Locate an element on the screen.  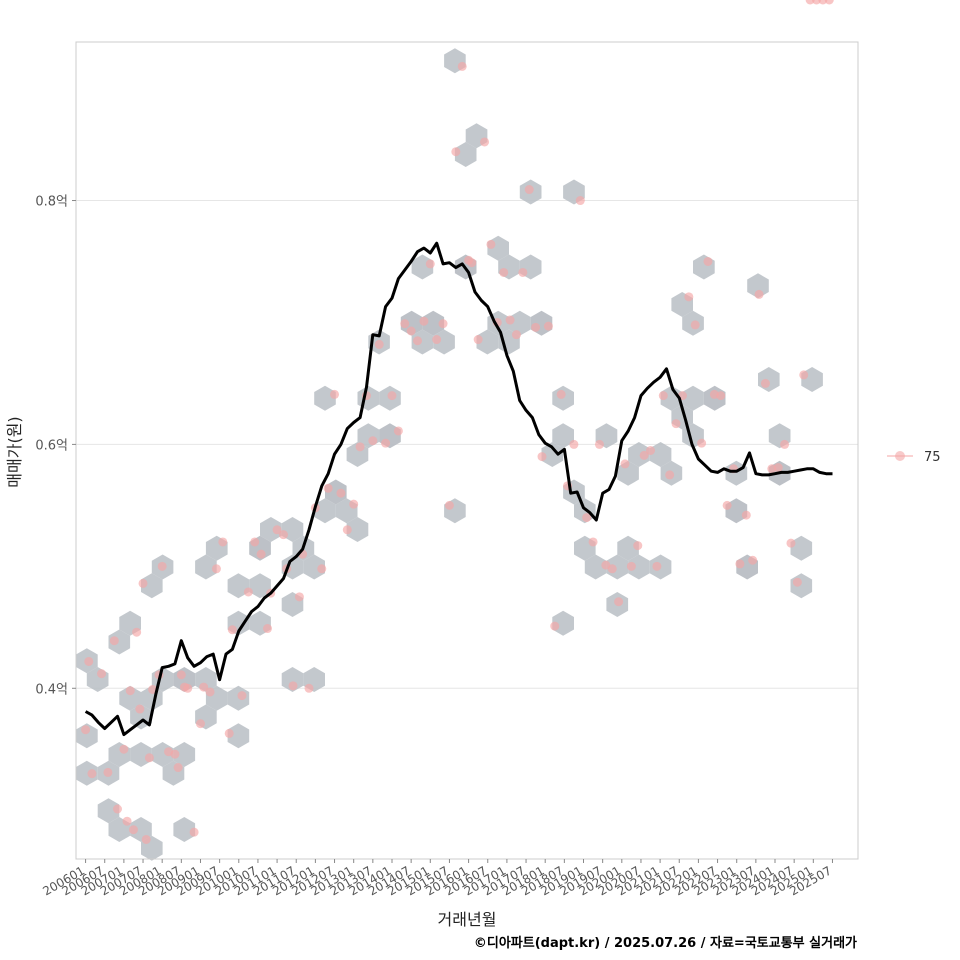
legend-key-point is located at coordinates (900, 456).